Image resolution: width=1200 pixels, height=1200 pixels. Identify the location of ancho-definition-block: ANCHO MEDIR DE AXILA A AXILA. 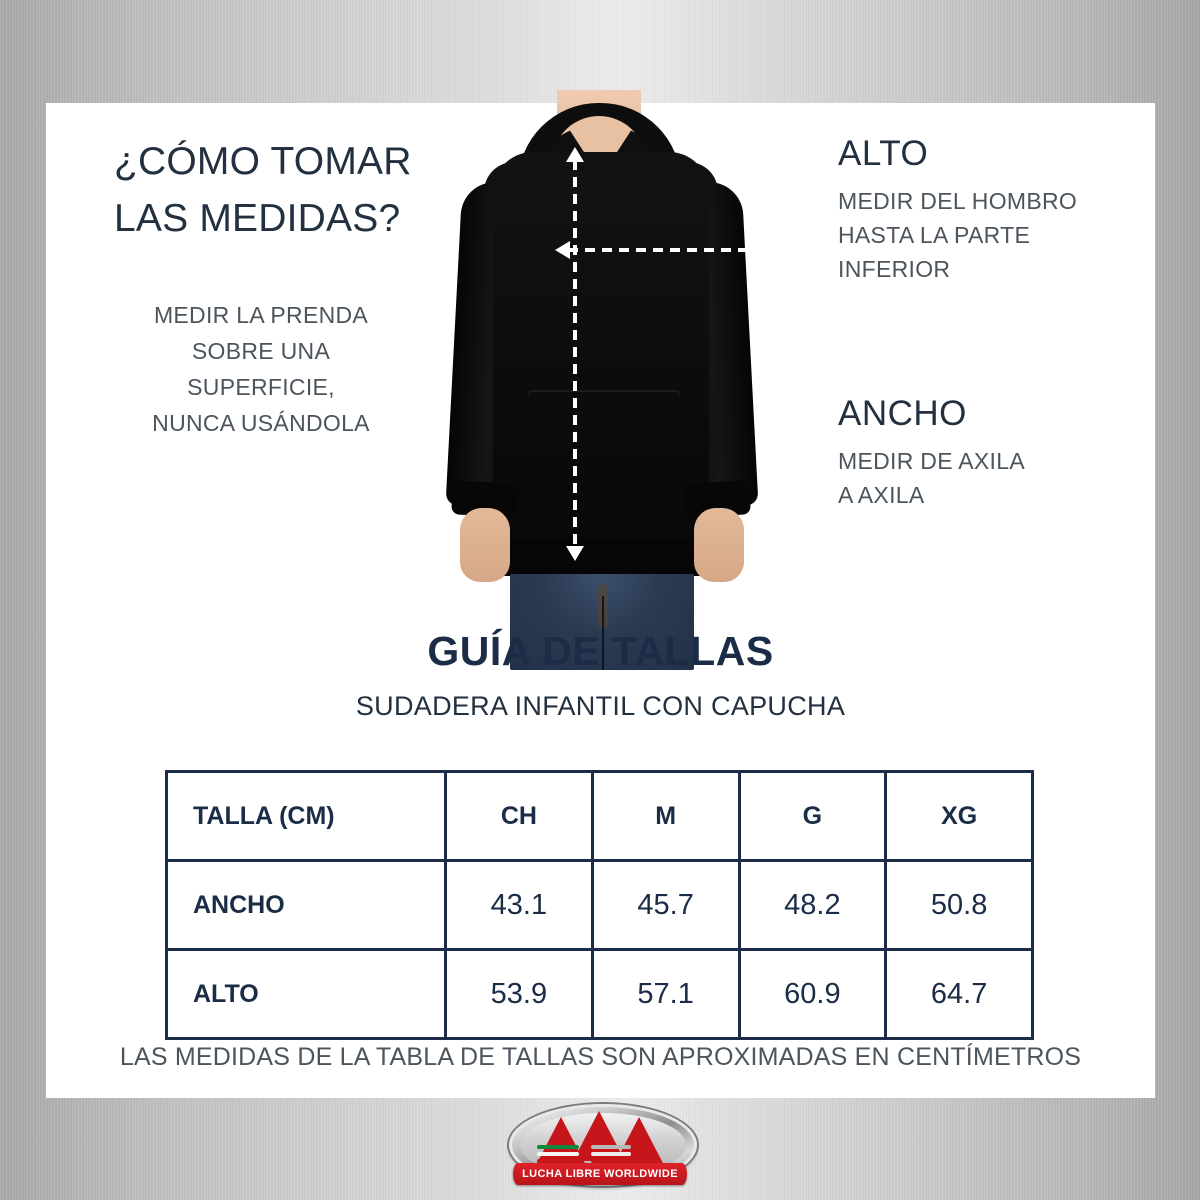
(931, 452).